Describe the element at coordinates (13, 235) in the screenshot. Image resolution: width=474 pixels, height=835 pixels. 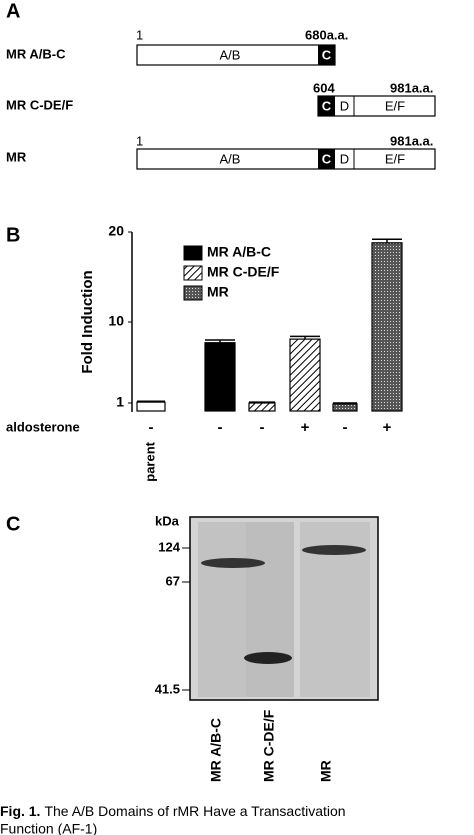
I see `panel-label: B` at that location.